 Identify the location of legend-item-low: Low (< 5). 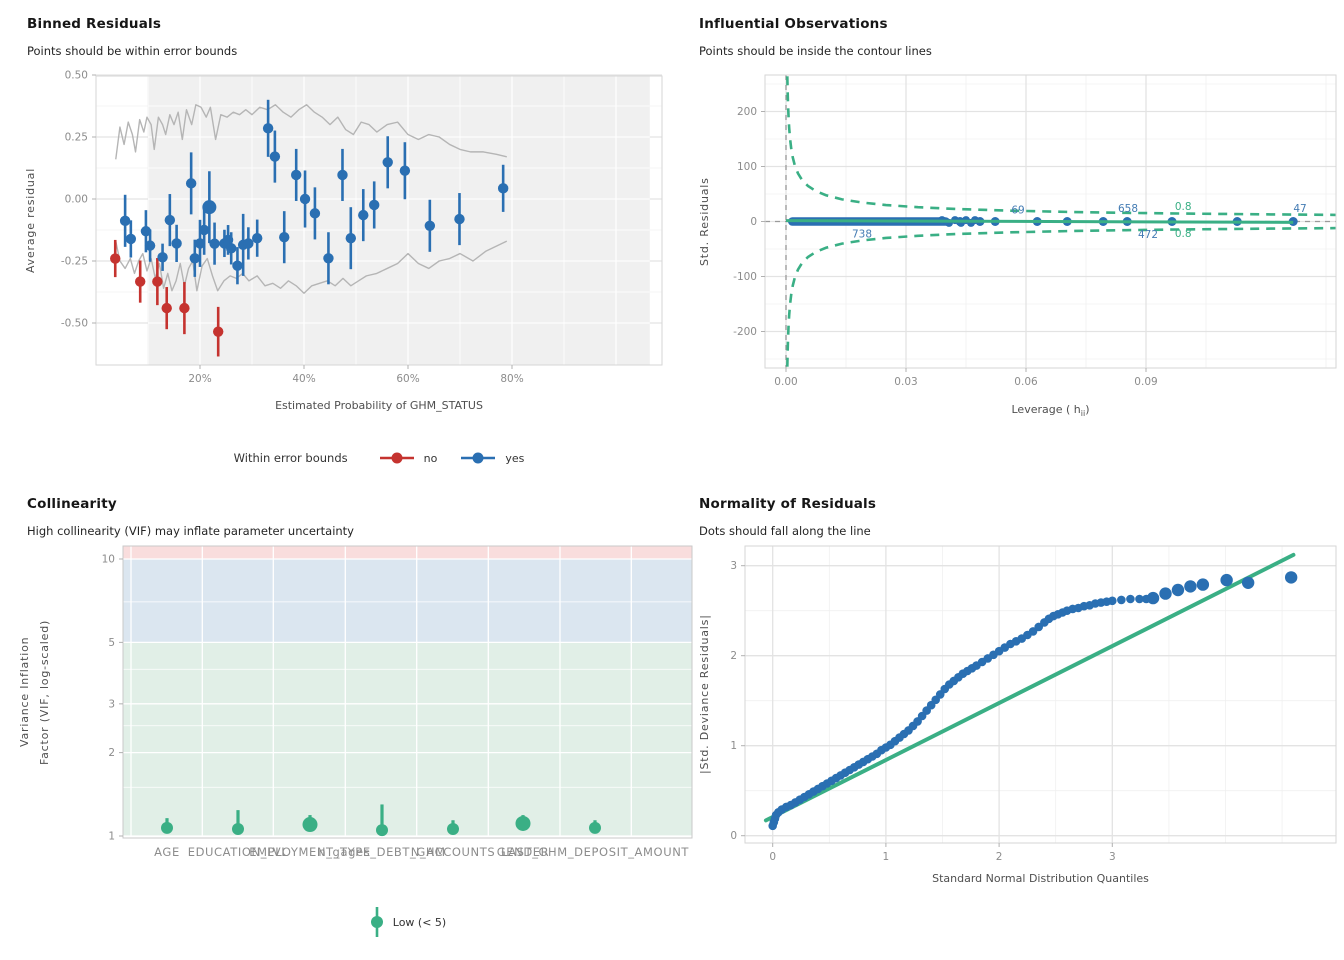
(407, 922).